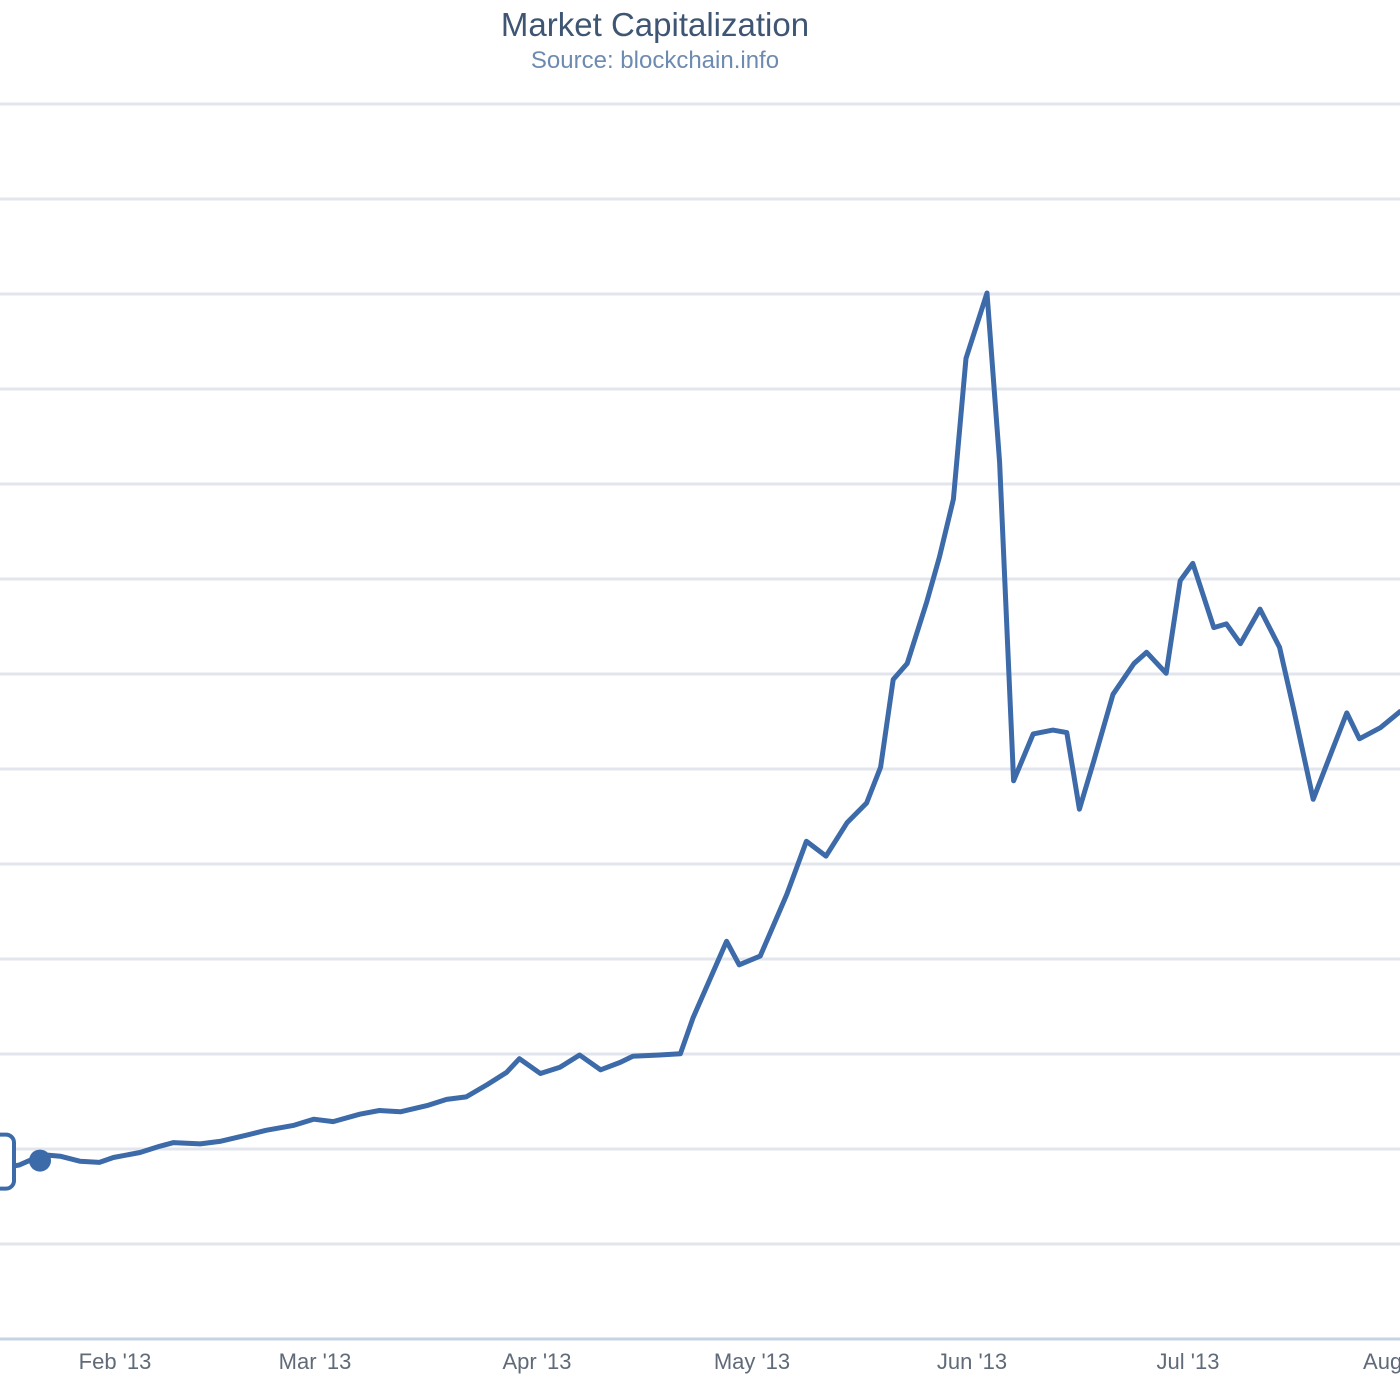 The height and width of the screenshot is (1400, 1400). What do you see at coordinates (115, 1361) in the screenshot?
I see `x-tick-label: Feb '13` at bounding box center [115, 1361].